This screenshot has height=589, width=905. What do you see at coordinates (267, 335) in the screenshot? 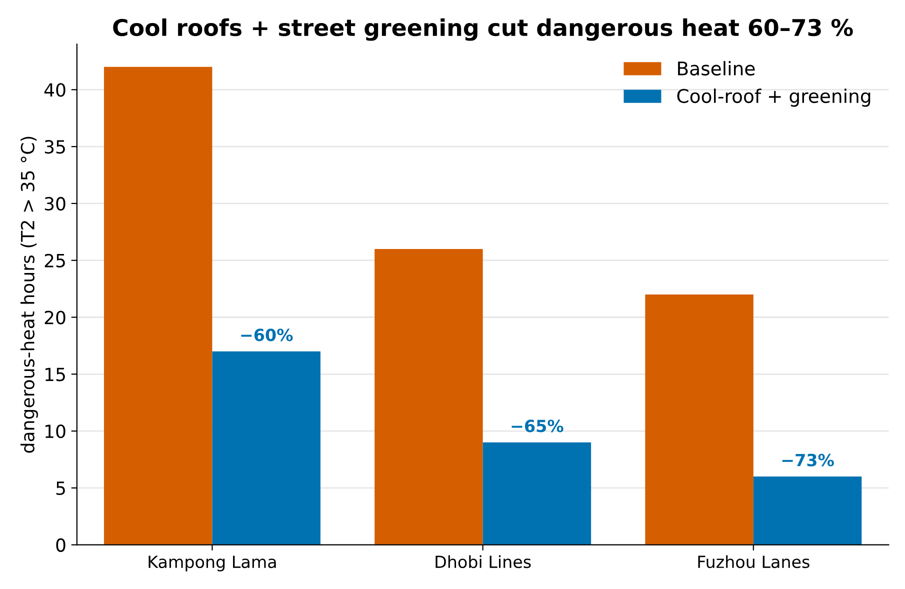
I see `annotation: −60%` at bounding box center [267, 335].